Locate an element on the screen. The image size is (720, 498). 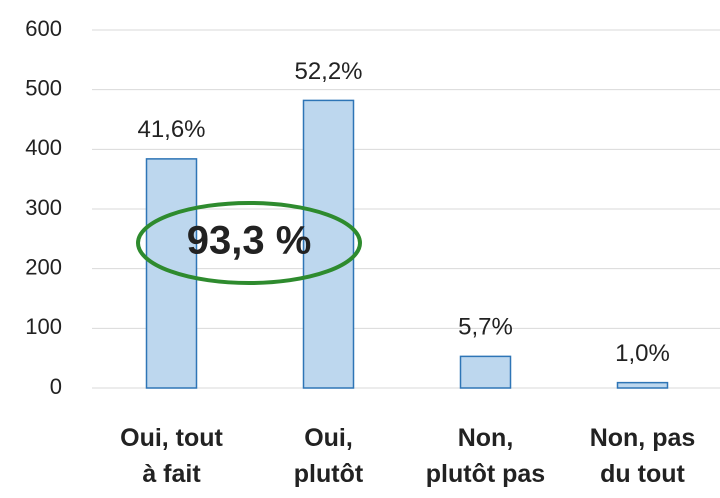
annotation-ellipse is located at coordinates (249, 243).